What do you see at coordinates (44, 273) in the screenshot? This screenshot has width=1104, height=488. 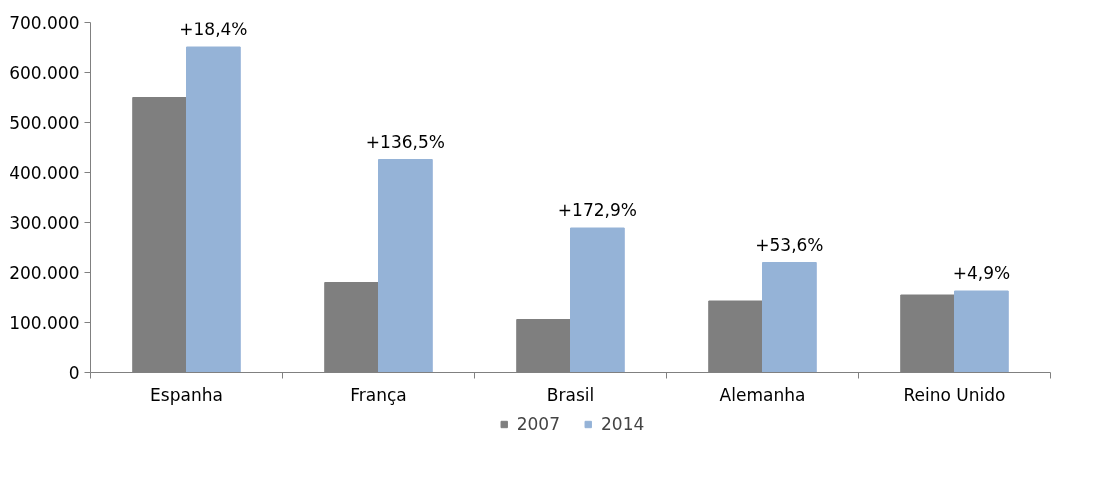 I see `y-tick-label: 200.000` at bounding box center [44, 273].